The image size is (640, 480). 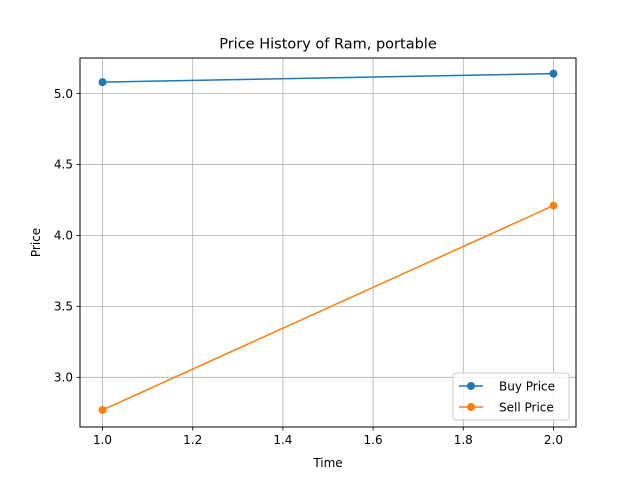 I want to click on series-line, so click(x=328, y=77).